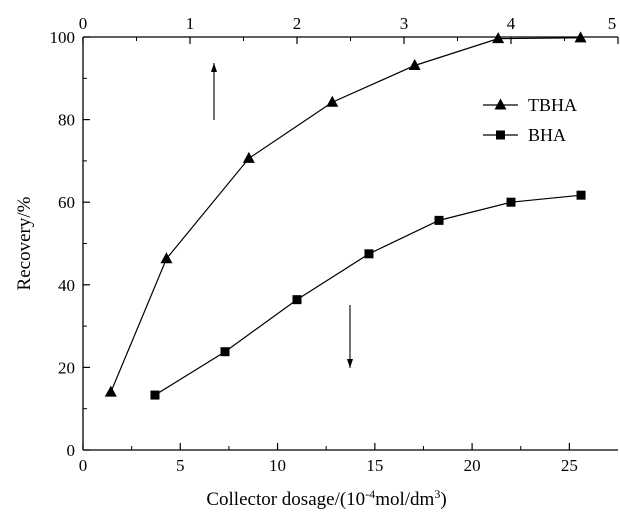 The height and width of the screenshot is (518, 620). Describe the element at coordinates (547, 135) in the screenshot. I see `legend-label: BHA` at that location.